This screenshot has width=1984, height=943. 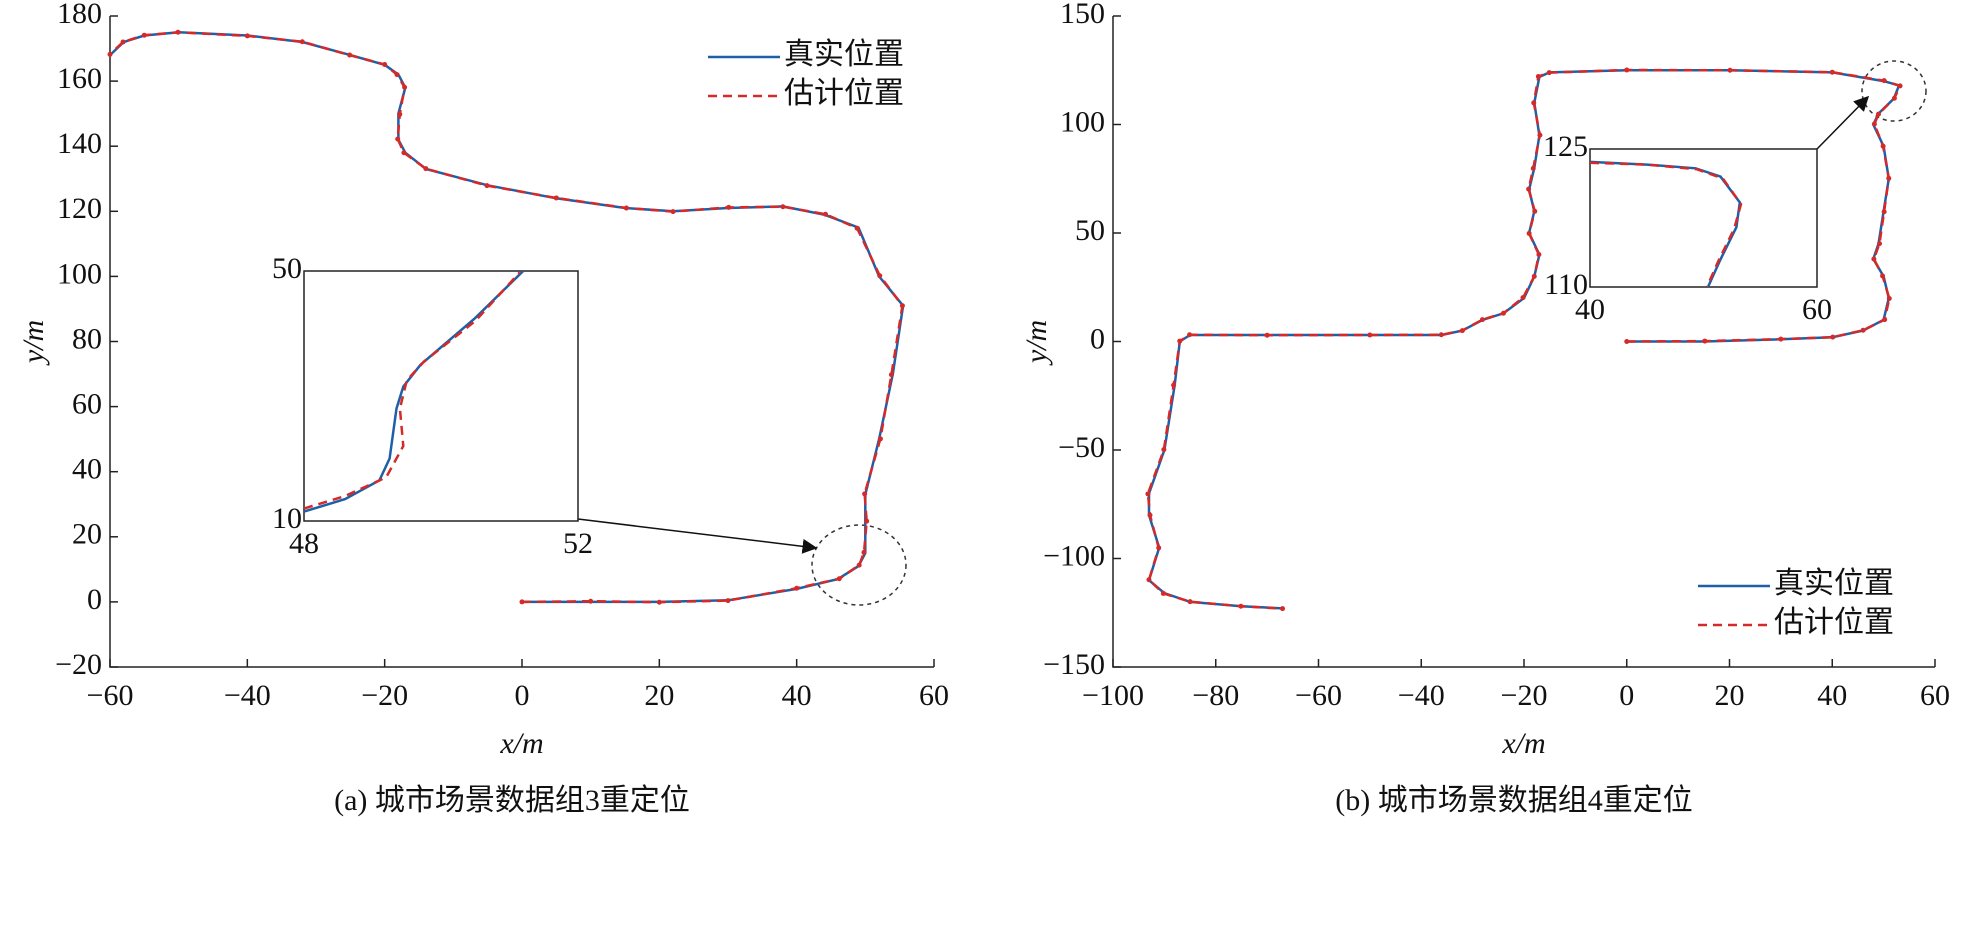 I want to click on x-axis-label: x/m, so click(x=521, y=743).